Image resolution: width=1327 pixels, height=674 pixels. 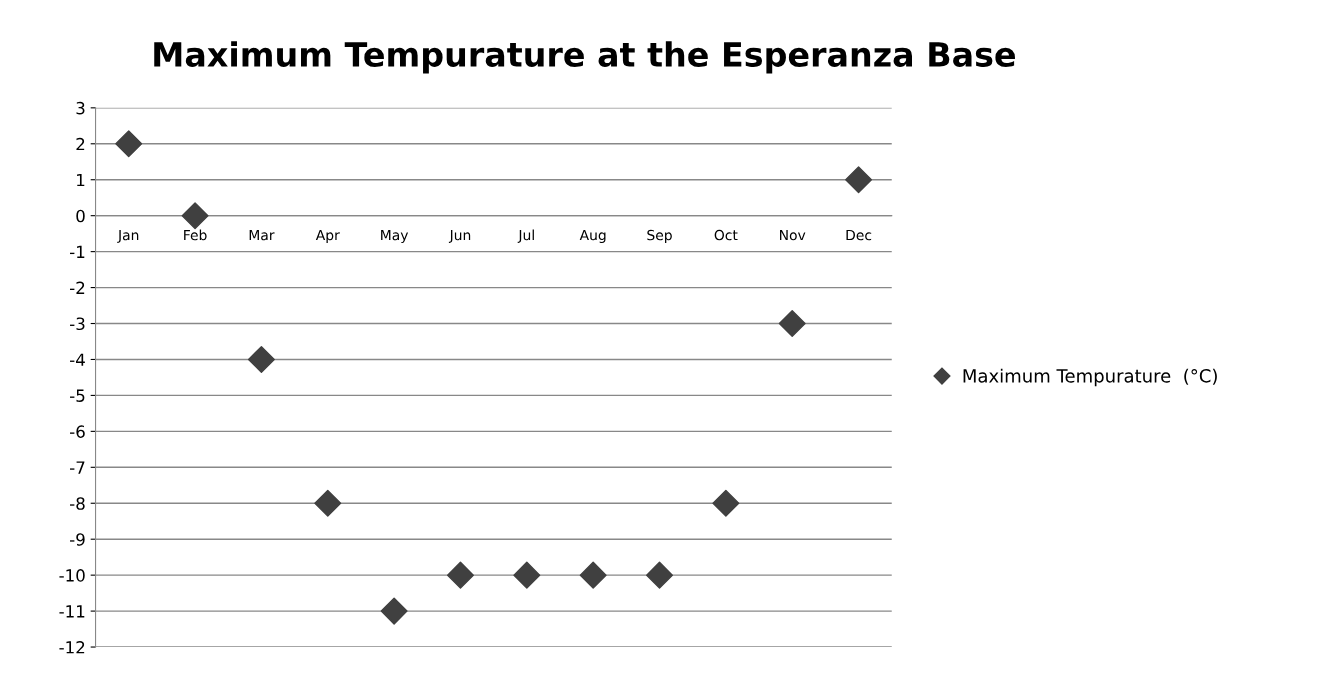 What do you see at coordinates (77, 324) in the screenshot?
I see `y-tick-label: -3` at bounding box center [77, 324].